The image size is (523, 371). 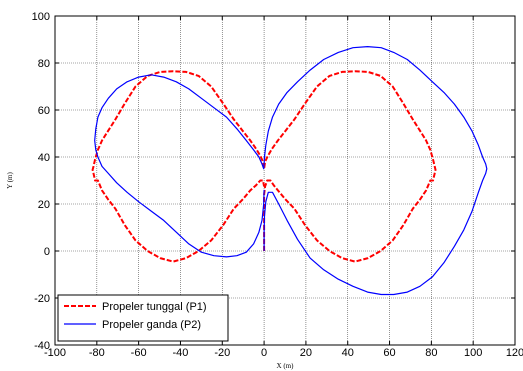 I want to click on x-axis-label: X (m), so click(x=286, y=366).